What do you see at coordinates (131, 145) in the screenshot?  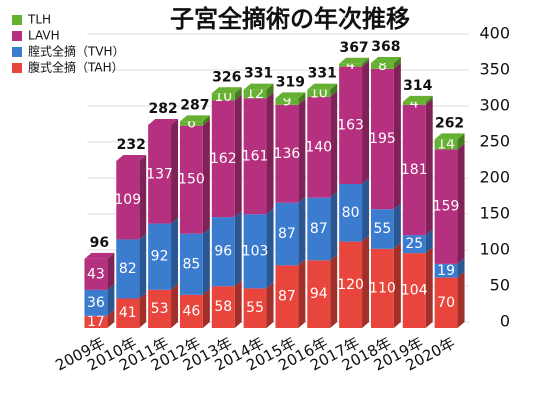 I see `total-label: 232` at bounding box center [131, 145].